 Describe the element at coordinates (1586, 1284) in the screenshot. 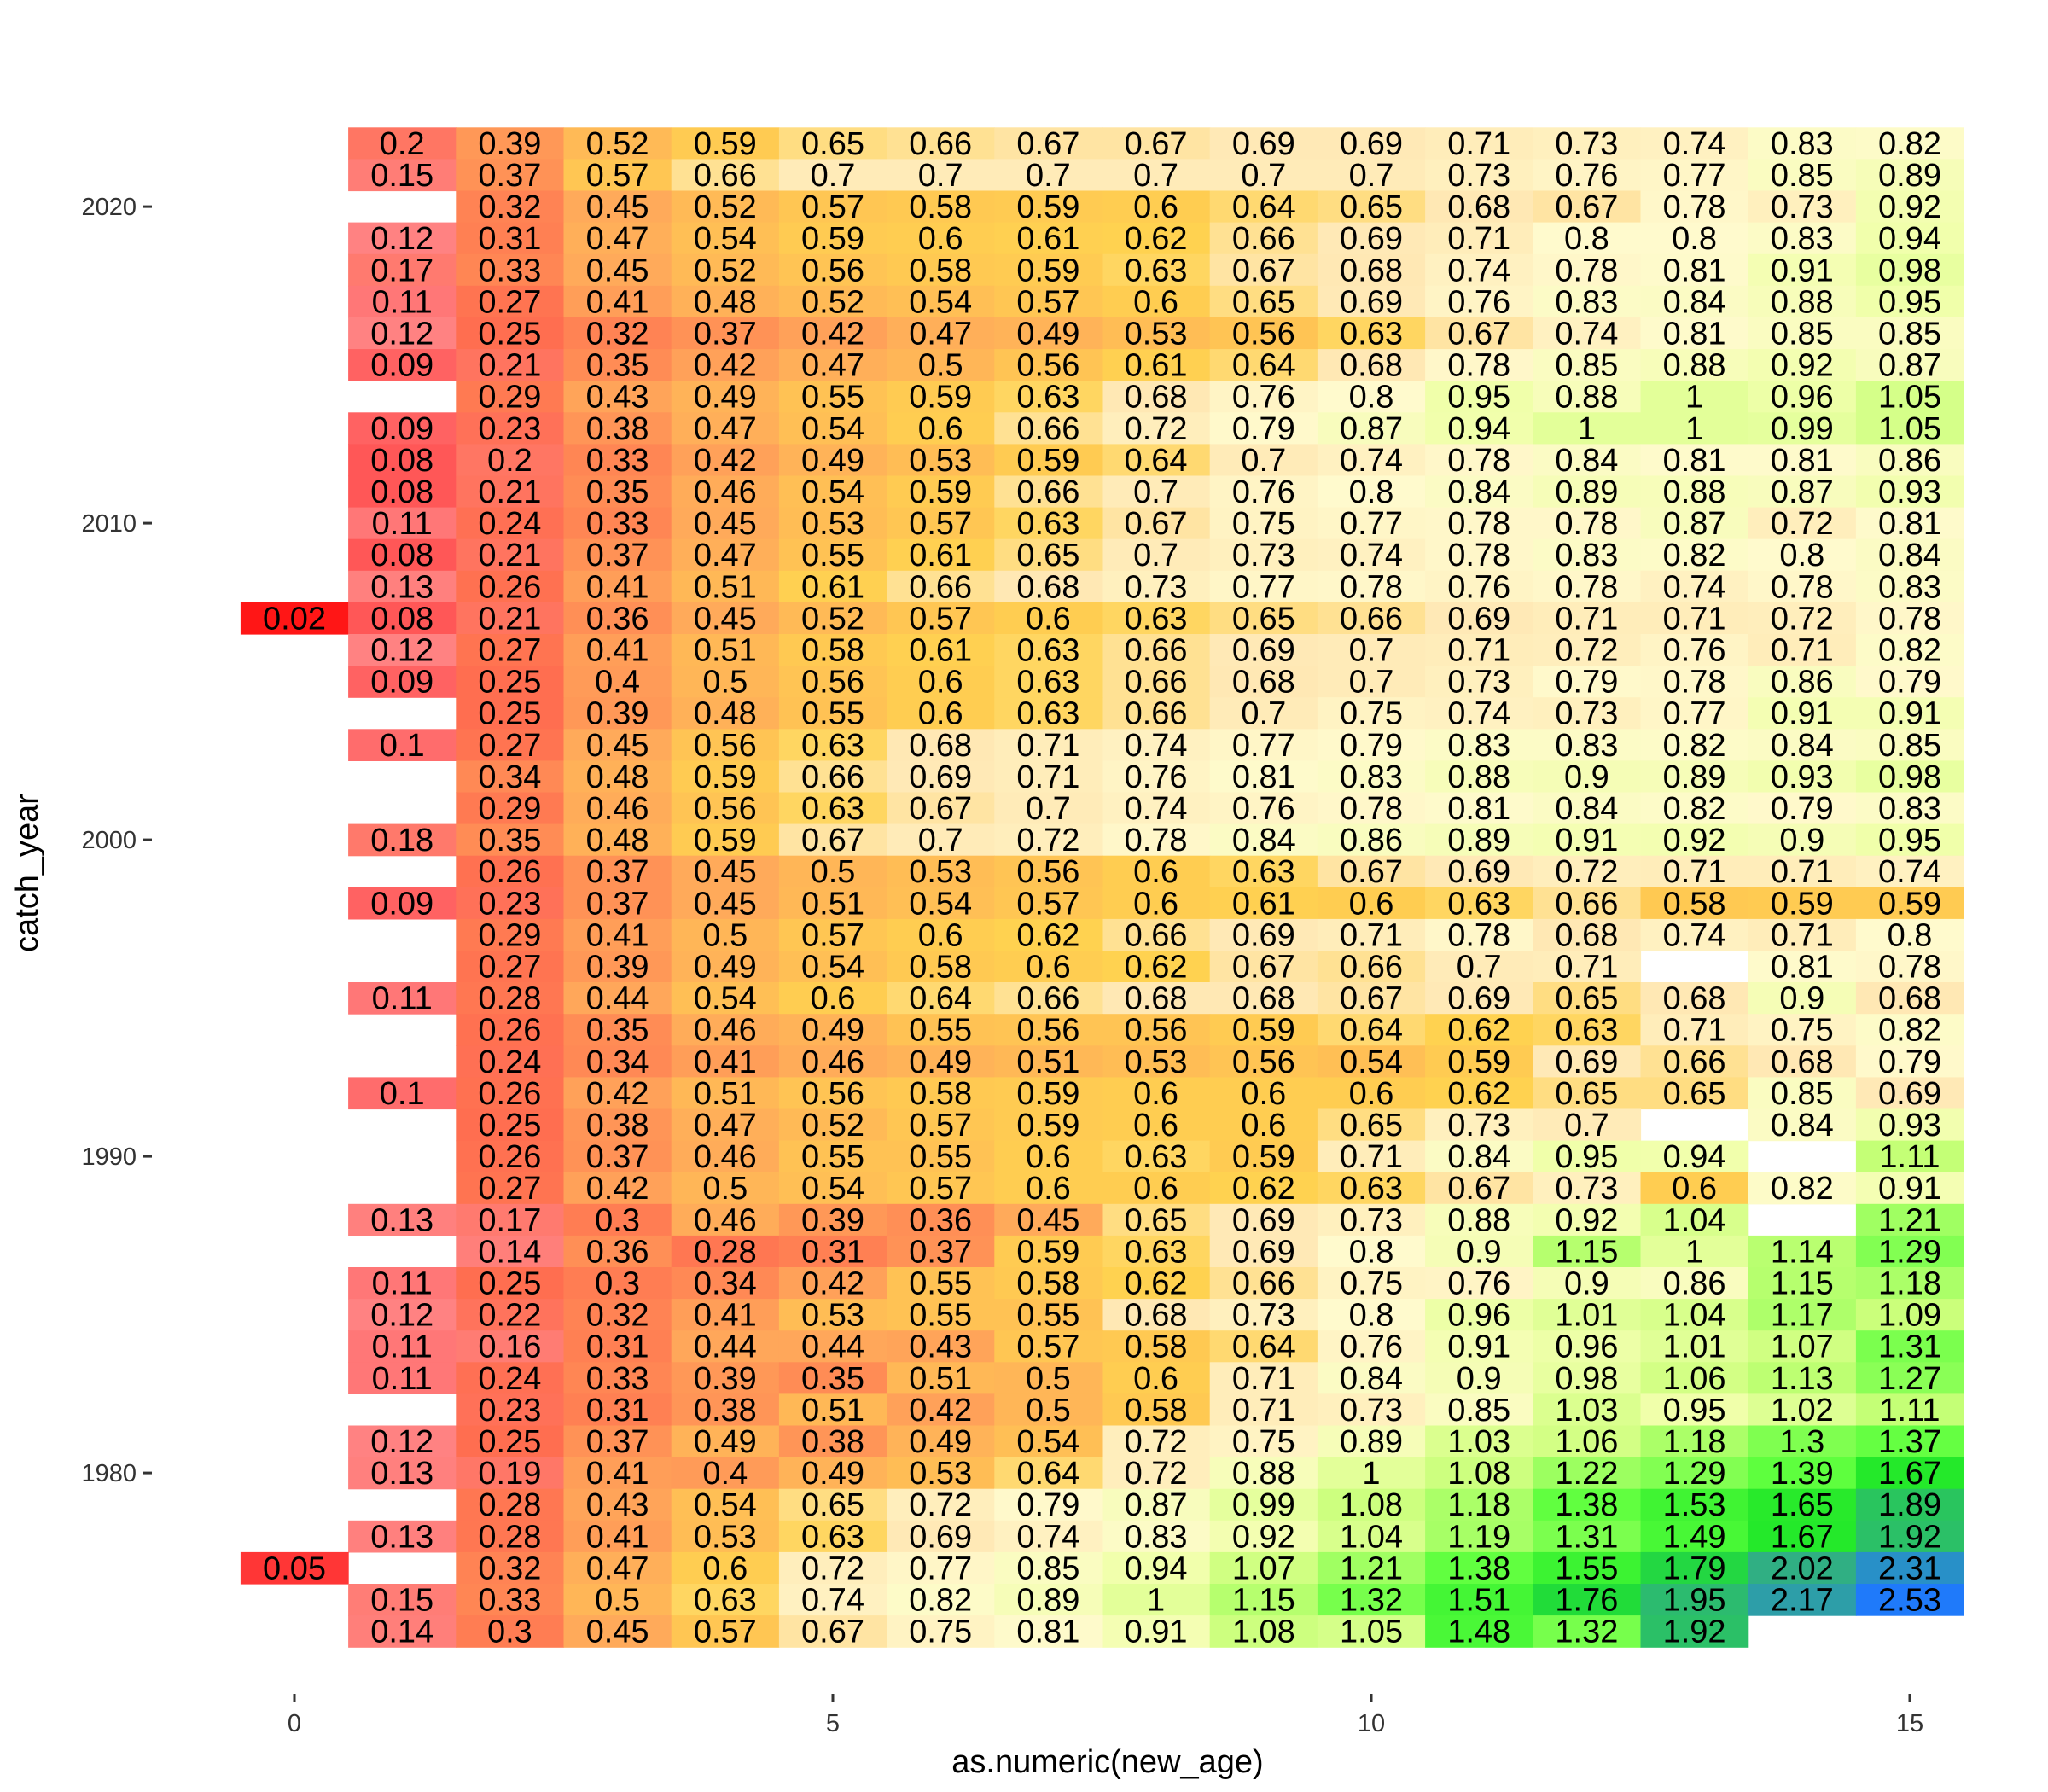

I see `cell-value-label: 0.9` at that location.